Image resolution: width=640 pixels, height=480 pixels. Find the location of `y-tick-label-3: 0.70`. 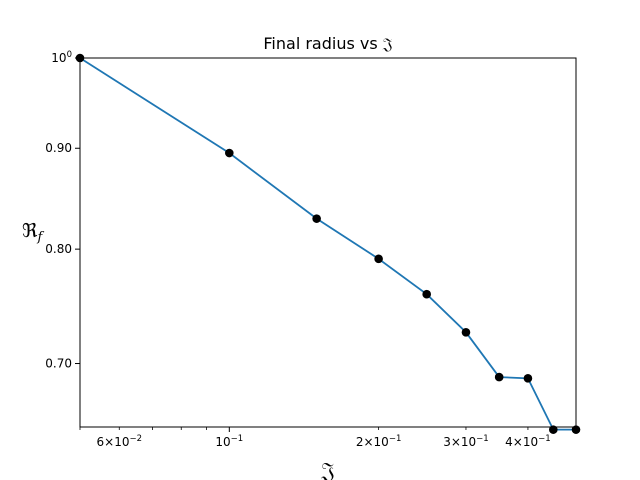

y-tick-label-3: 0.70 is located at coordinates (58, 364).